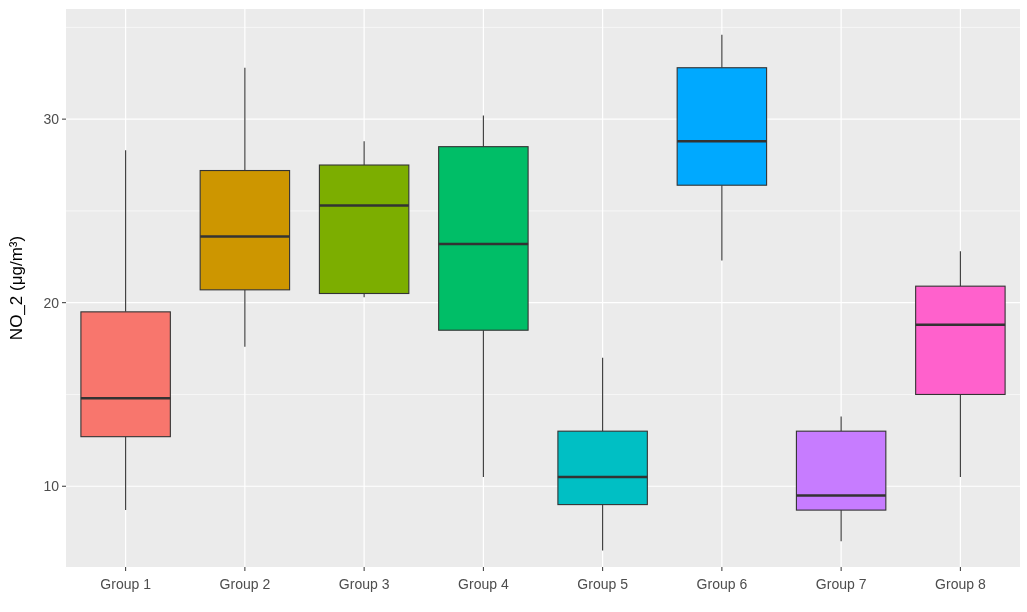  What do you see at coordinates (126, 584) in the screenshot?
I see `x-tick-label: Group 1` at bounding box center [126, 584].